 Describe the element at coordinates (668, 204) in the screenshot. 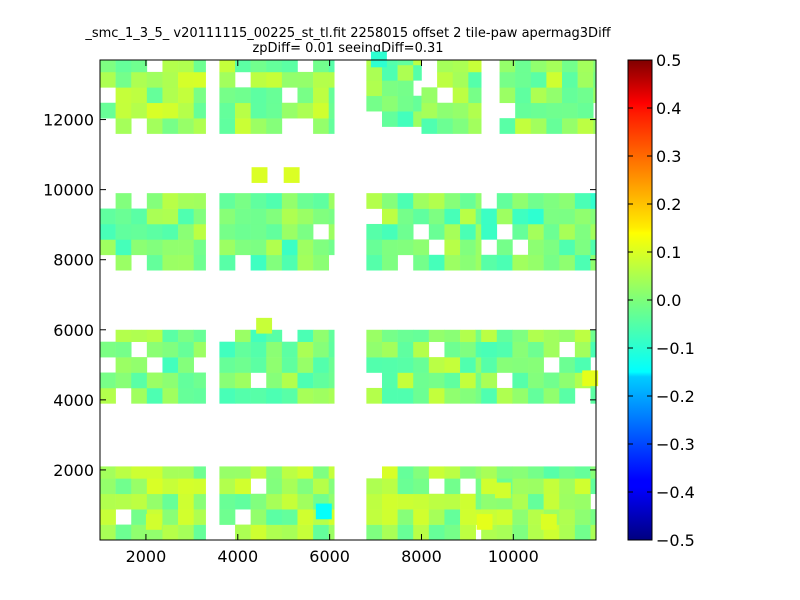

I see `colorbar-tick-label: 0.2` at that location.